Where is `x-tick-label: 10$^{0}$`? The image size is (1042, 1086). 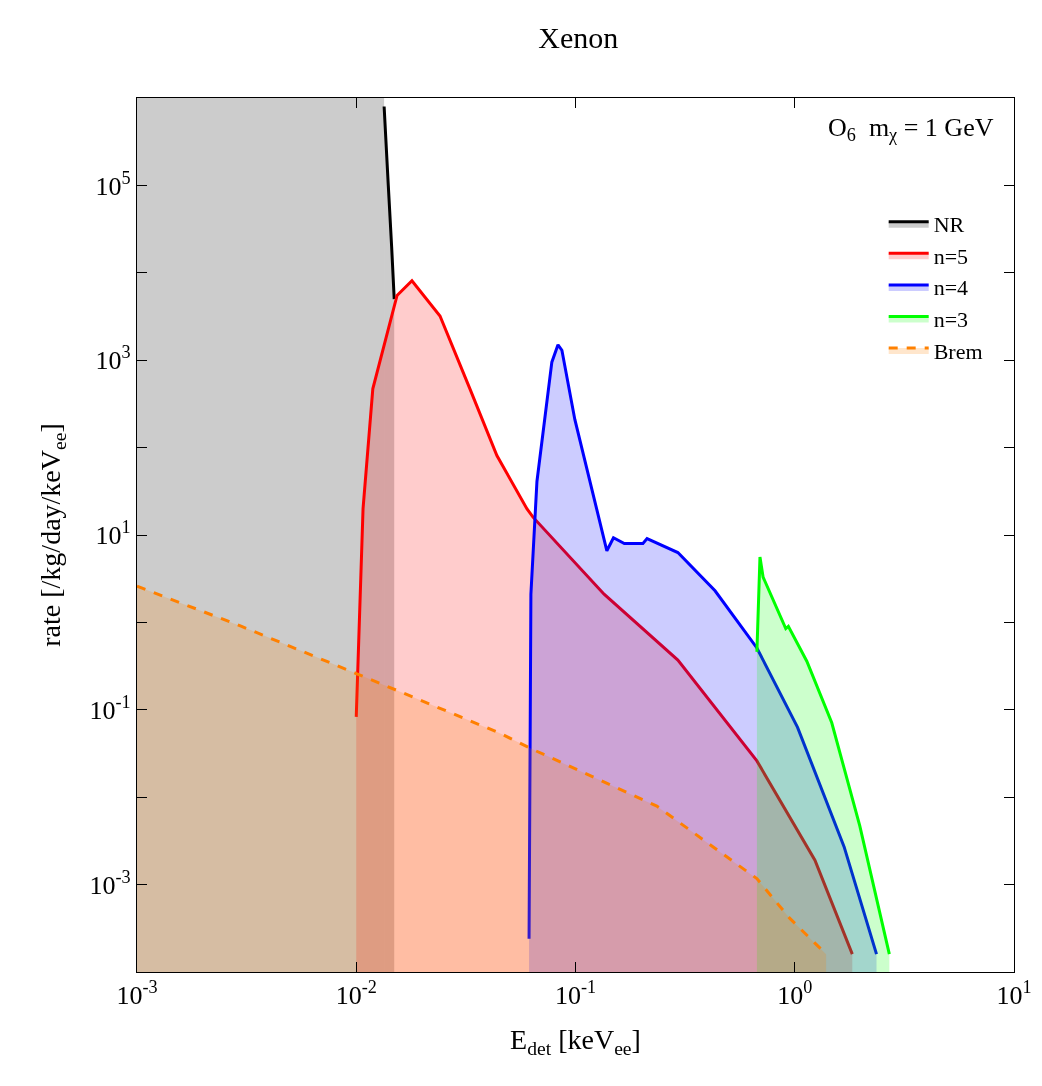
x-tick-label: 10$^{0}$ is located at coordinates (795, 994).